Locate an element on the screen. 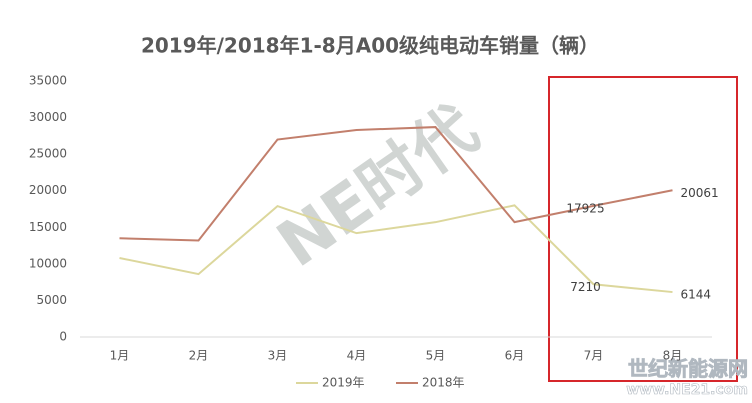  legend-label: 2019年 is located at coordinates (343, 383).